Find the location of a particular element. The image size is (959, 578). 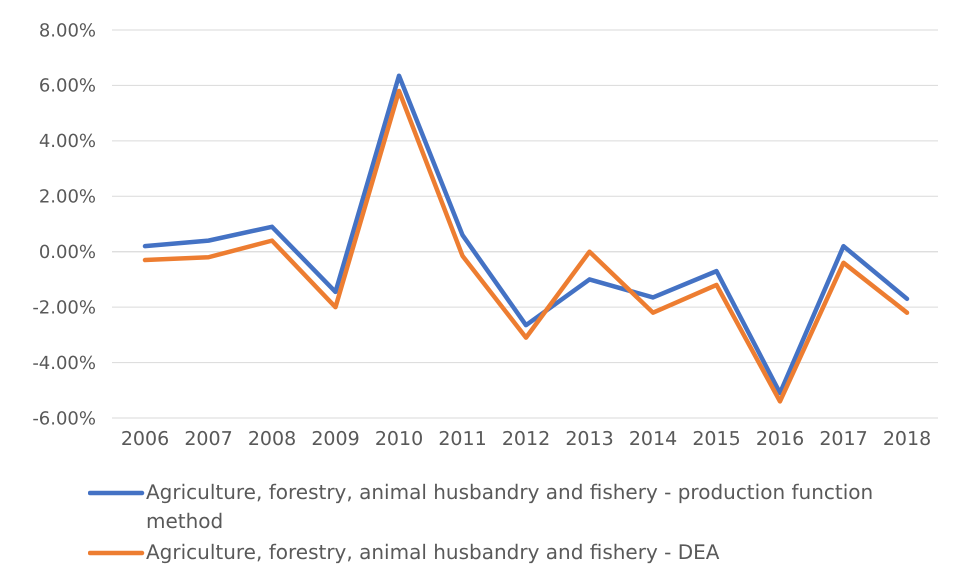

x-tick-label: 2008 is located at coordinates (272, 439).